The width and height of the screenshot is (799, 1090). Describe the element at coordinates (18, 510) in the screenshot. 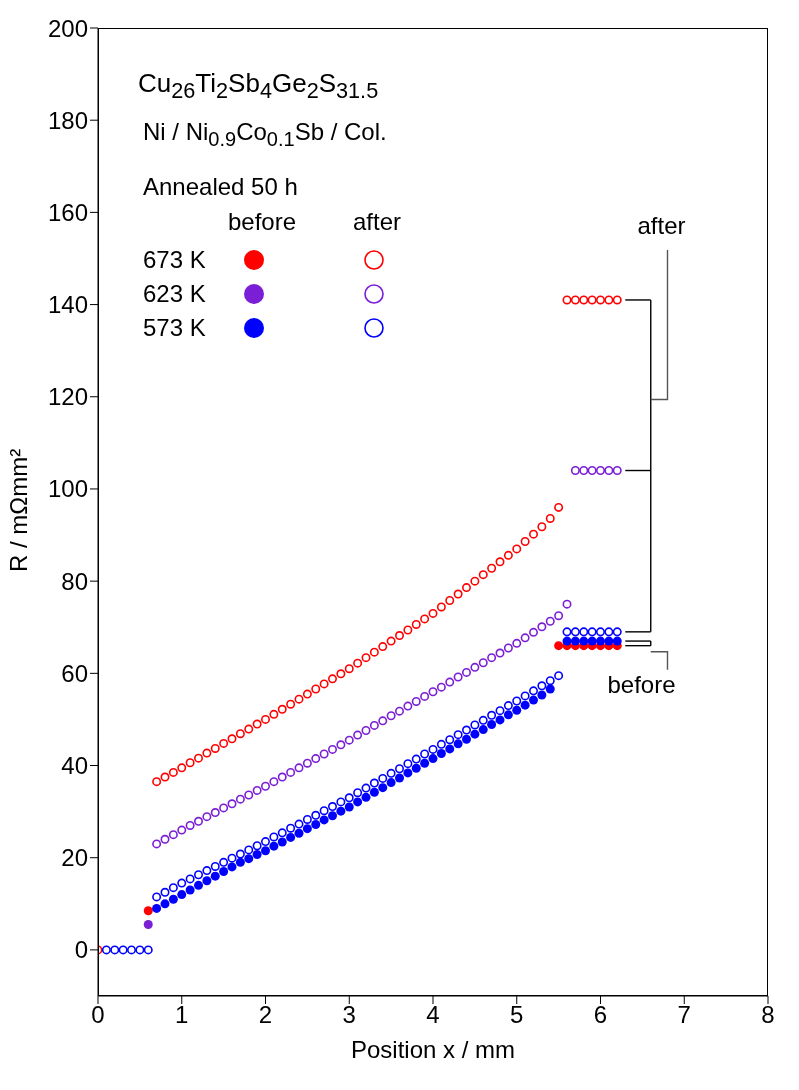

I see `y-axis-title: R / mΩmm²` at that location.